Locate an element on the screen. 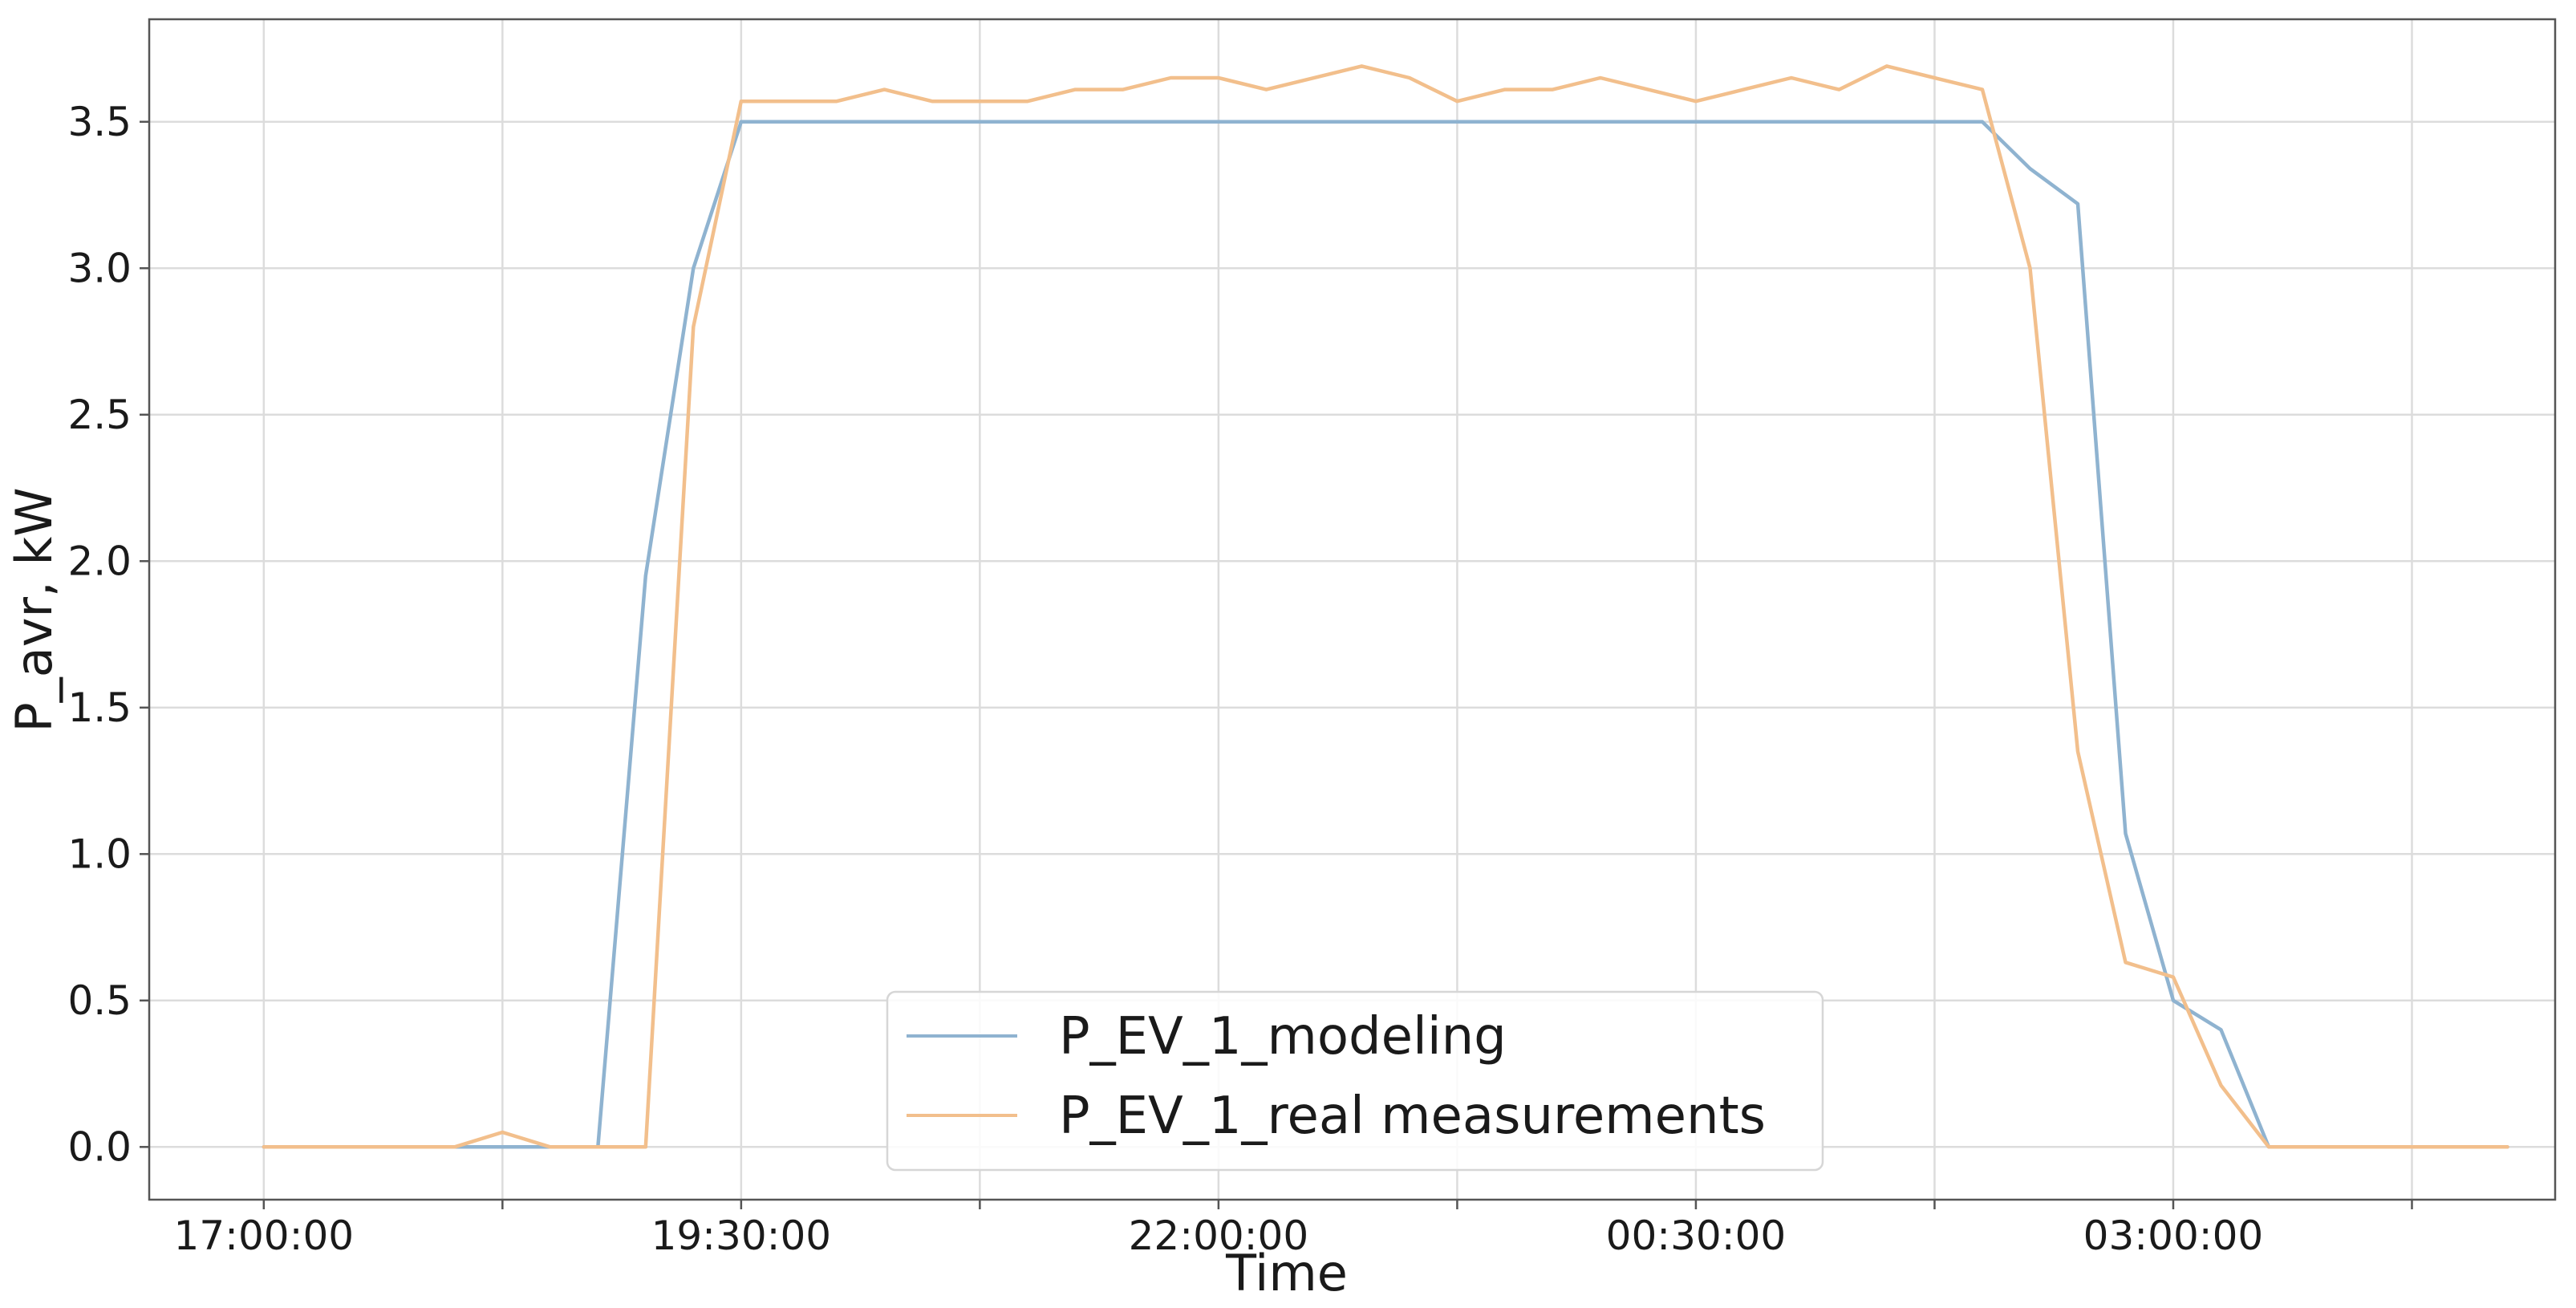 This screenshot has width=2576, height=1308. legend-label-real-measurements: P_EV_1_real measurements is located at coordinates (1412, 1116).